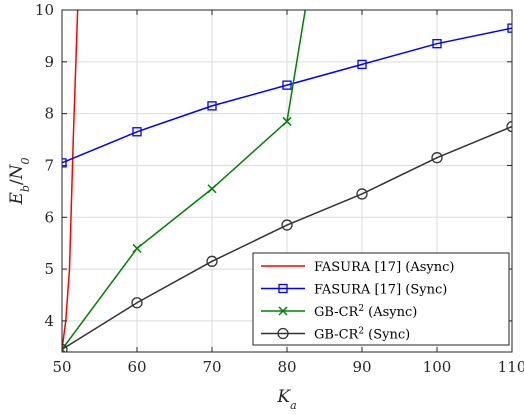 This screenshot has height=415, width=524. I want to click on legend-label: FASURA [17] (Sync), so click(380, 290).